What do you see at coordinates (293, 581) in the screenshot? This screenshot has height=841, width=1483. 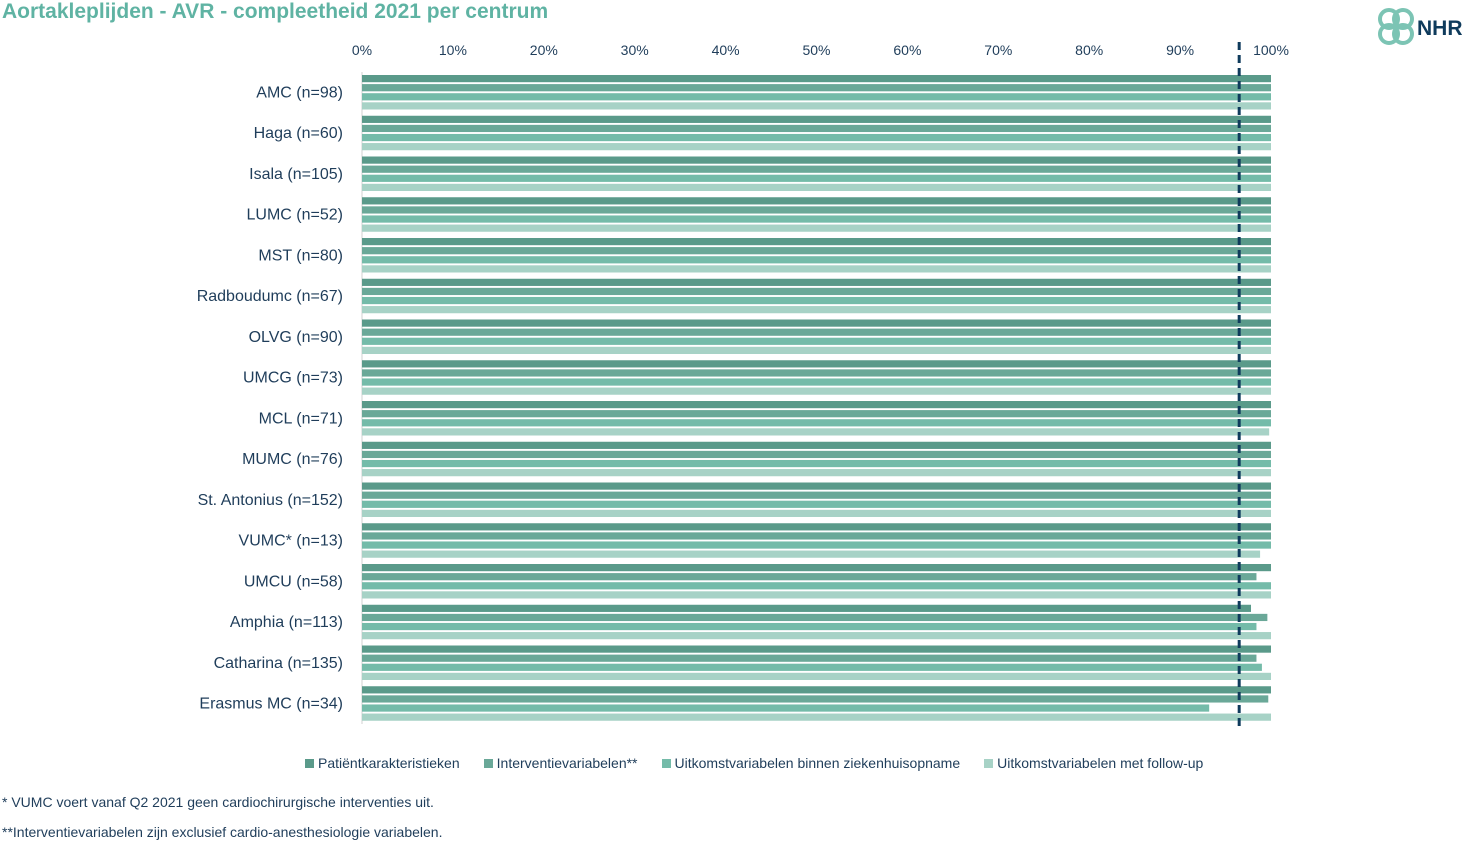 I see `category-label: UMCU (n=58)` at bounding box center [293, 581].